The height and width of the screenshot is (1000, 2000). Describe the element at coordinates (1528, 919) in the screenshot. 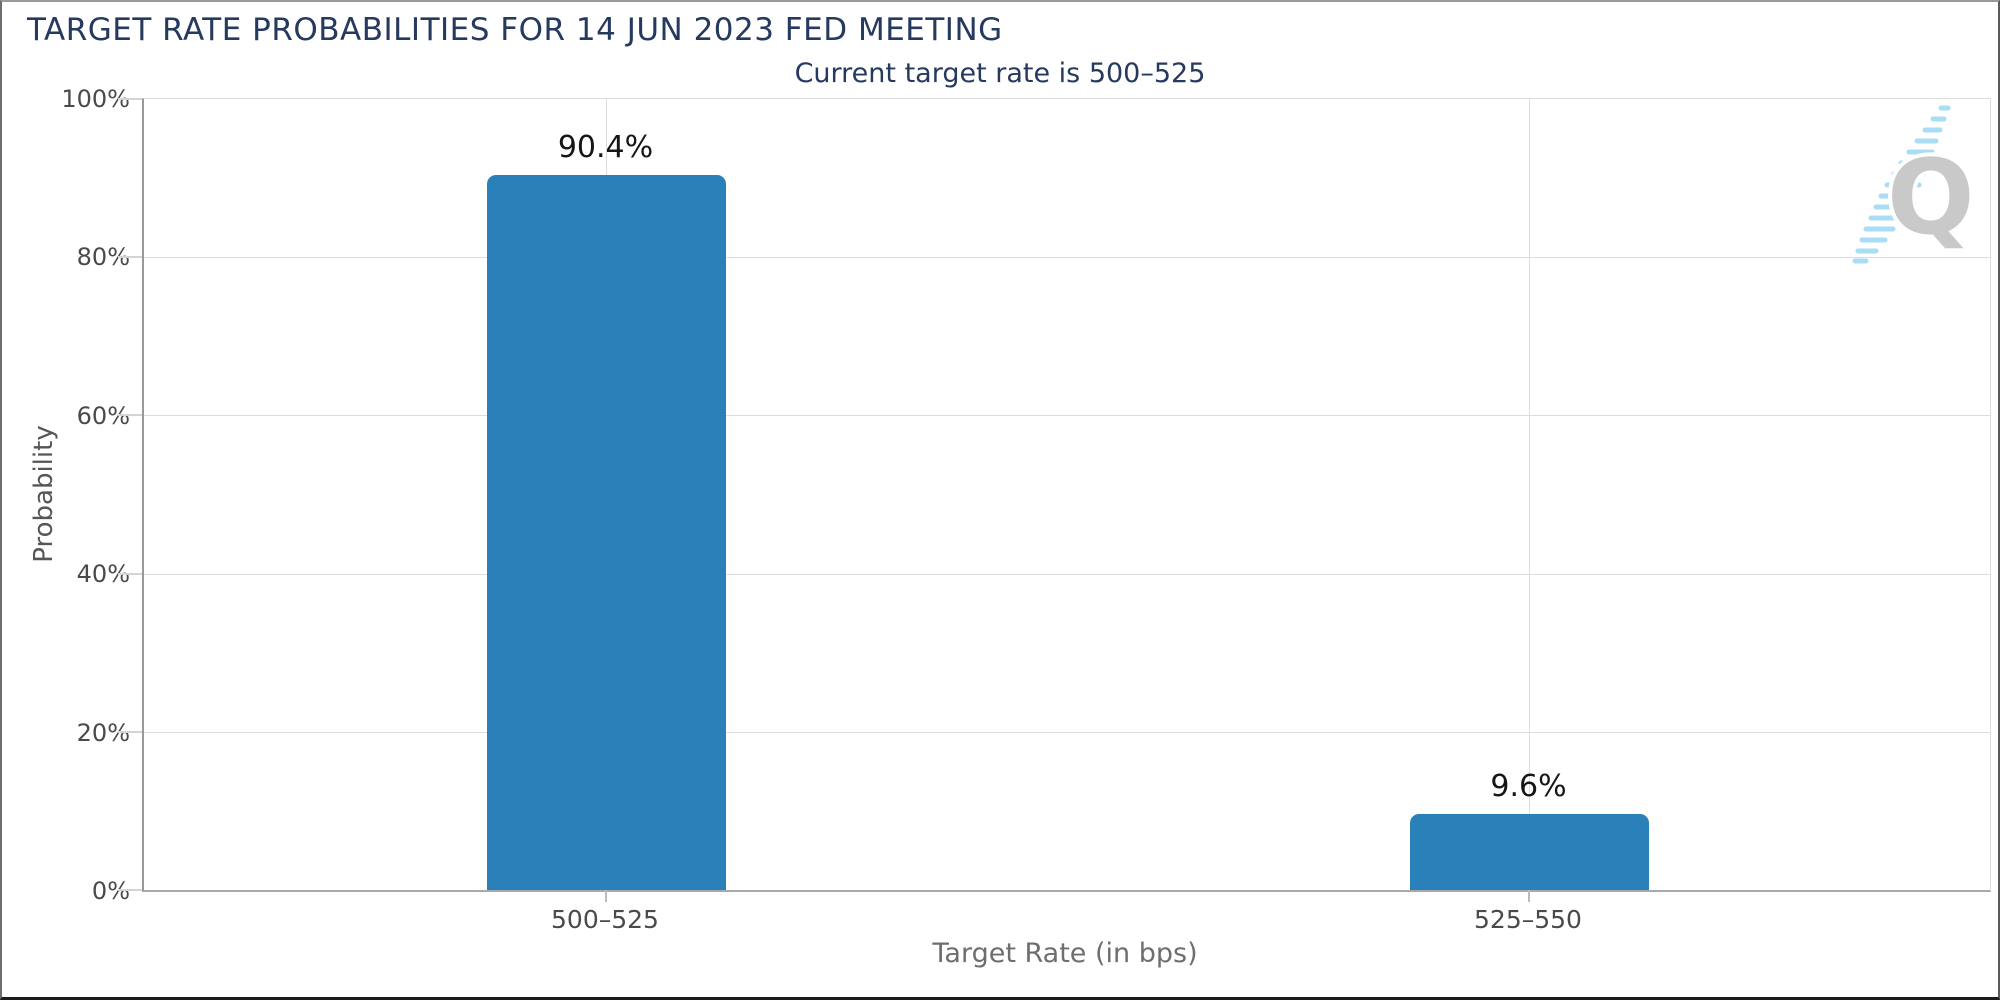

I see `x-tick-label-2: 525–550` at that location.